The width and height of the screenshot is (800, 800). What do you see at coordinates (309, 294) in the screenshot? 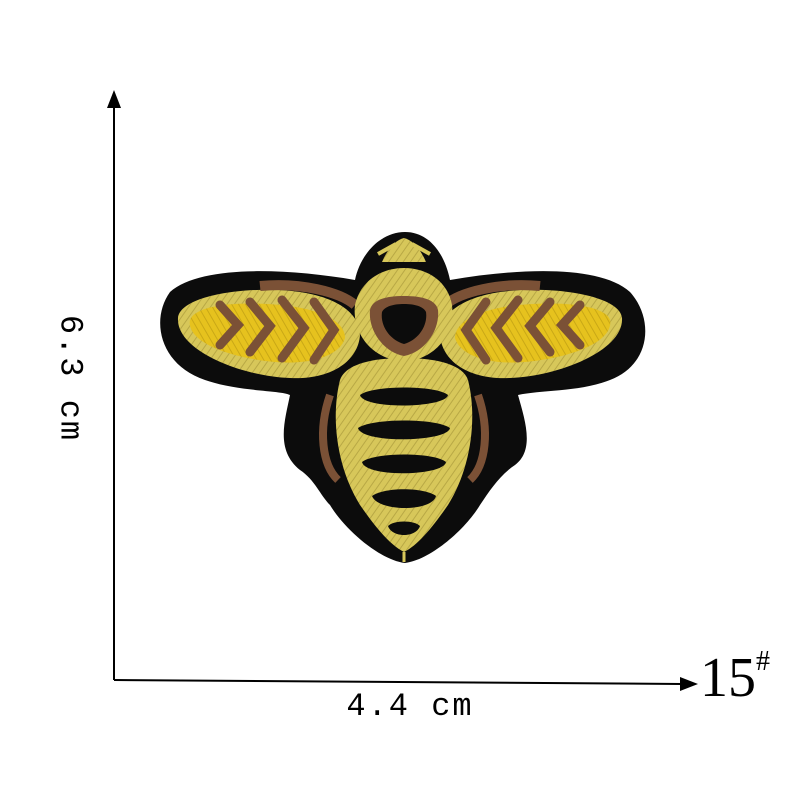
I see `left-wing-top-band` at bounding box center [309, 294].